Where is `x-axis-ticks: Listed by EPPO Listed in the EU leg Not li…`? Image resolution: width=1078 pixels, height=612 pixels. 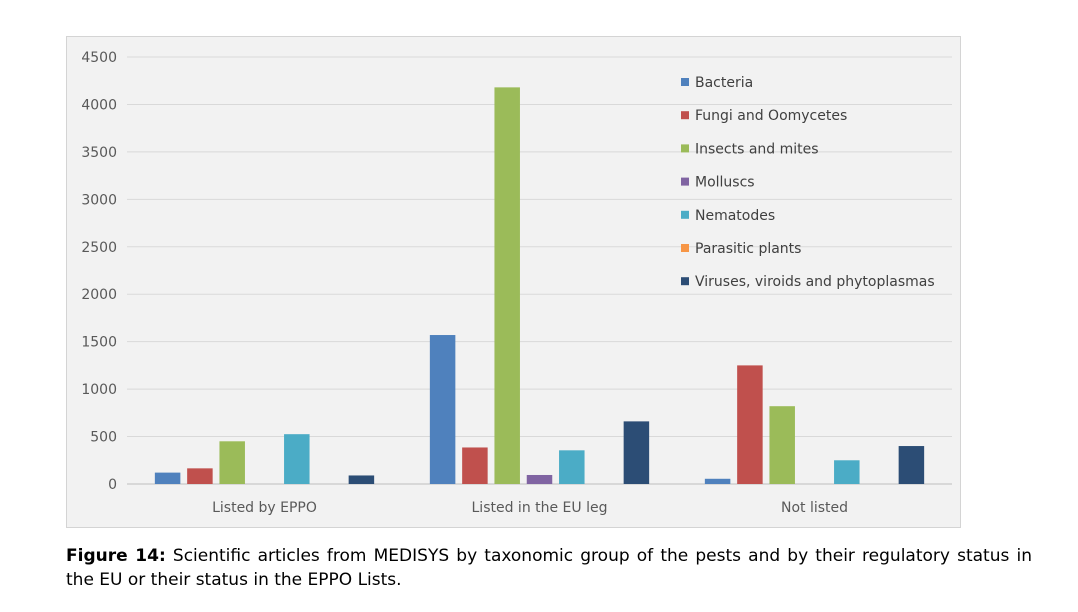 x-axis-ticks: Listed by EPPO Listed in the EU leg Not li… is located at coordinates (530, 508).